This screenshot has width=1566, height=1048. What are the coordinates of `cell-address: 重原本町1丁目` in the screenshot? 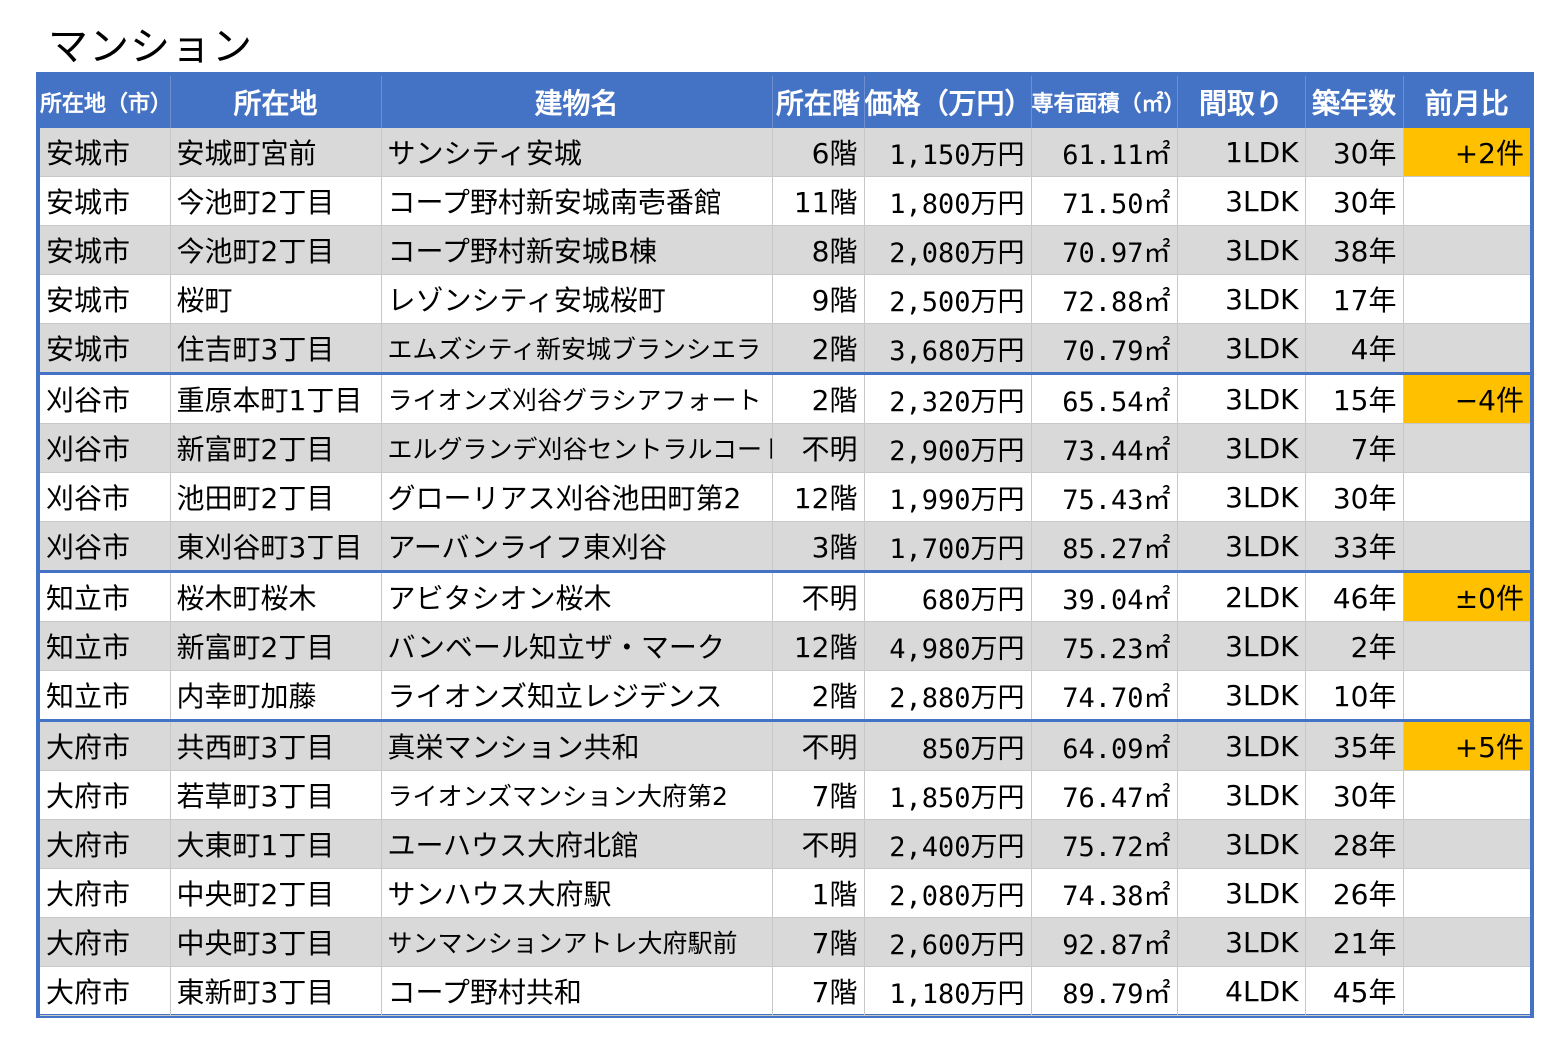 It's located at (276, 398).